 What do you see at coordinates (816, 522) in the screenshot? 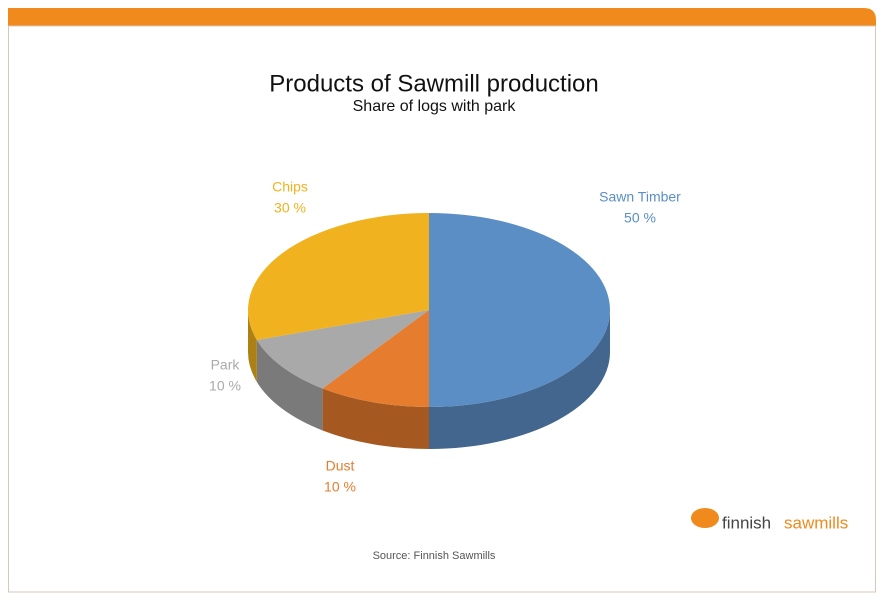
I see `logo-secondary: sawmills` at bounding box center [816, 522].